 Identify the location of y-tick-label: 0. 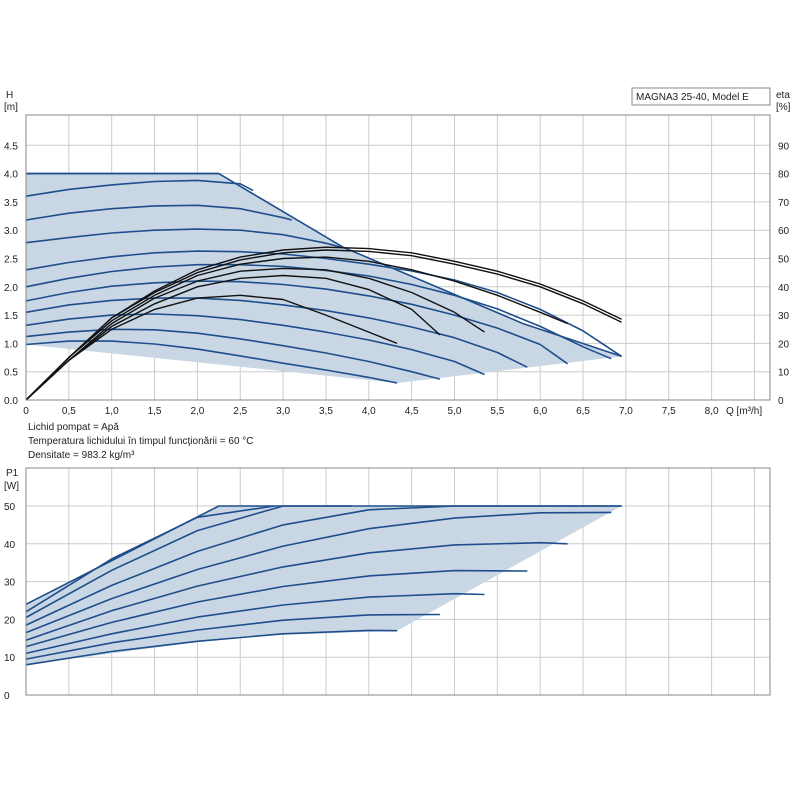
(7, 696).